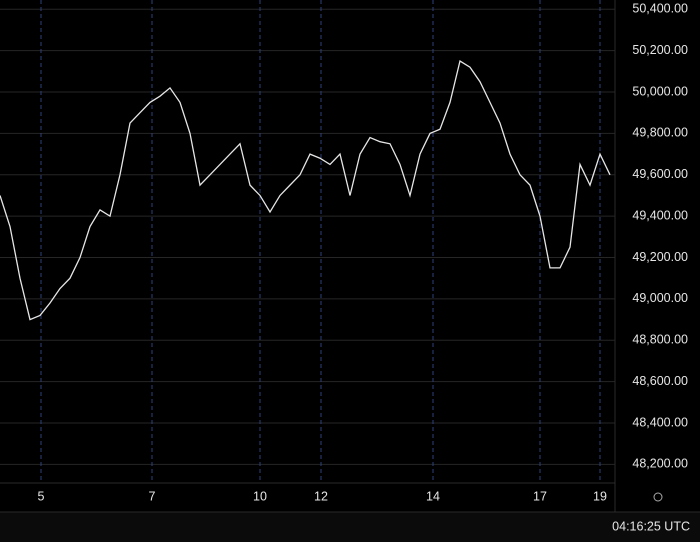  I want to click on x-tick-label: 19, so click(600, 496).